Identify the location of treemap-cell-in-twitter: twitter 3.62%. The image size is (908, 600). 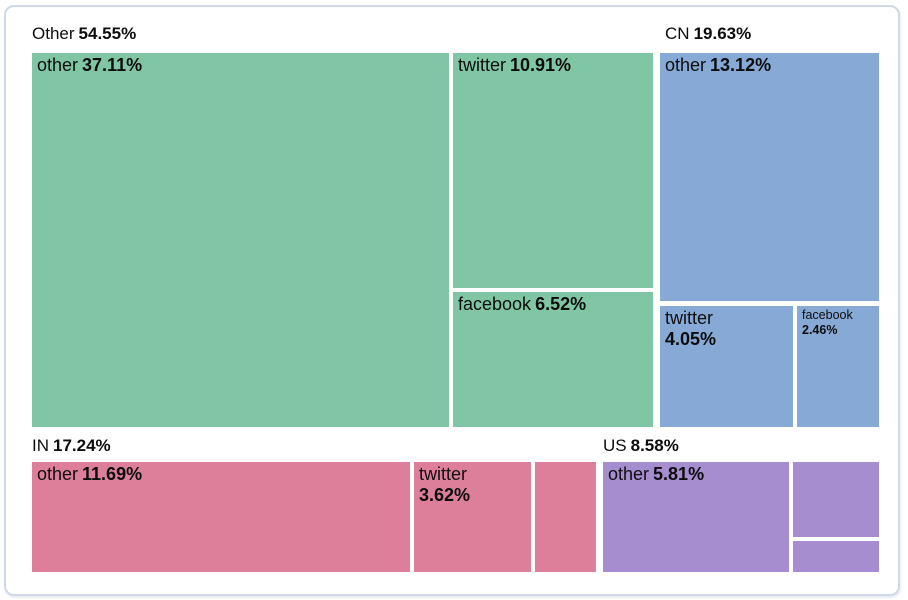
(472, 517).